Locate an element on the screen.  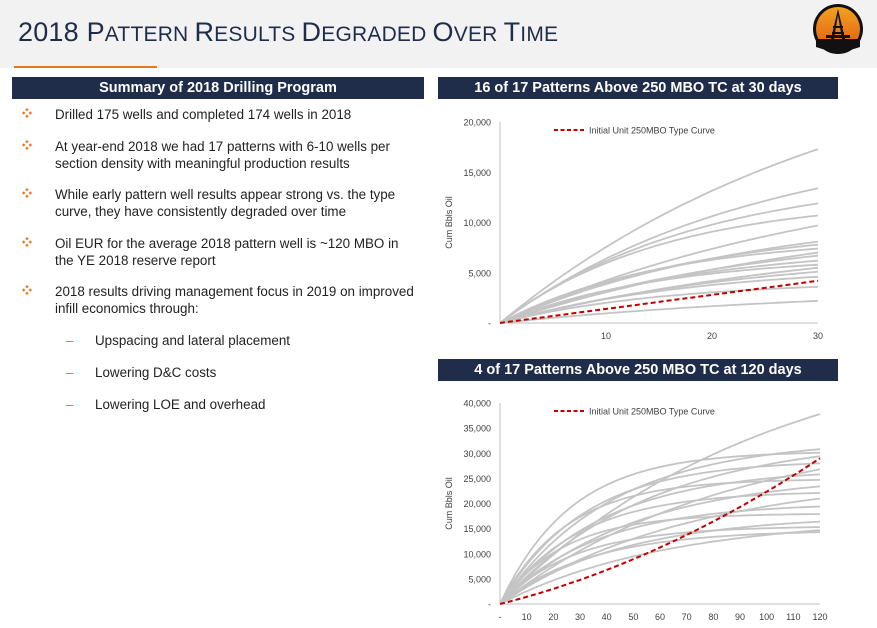
sub-bullet-text: Lowering D&C costs is located at coordinates (156, 372).